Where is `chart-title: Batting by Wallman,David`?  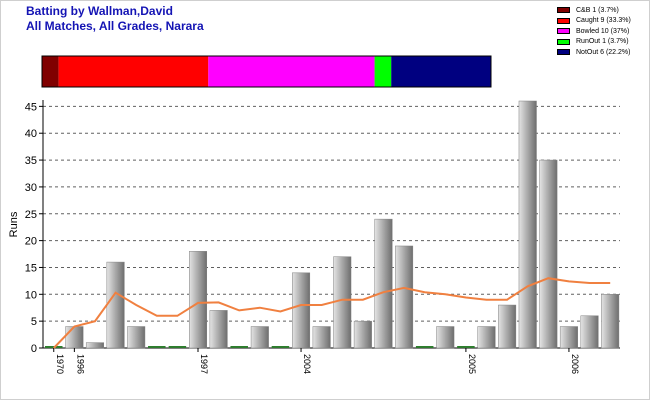 chart-title: Batting by Wallman,David is located at coordinates (99, 11).